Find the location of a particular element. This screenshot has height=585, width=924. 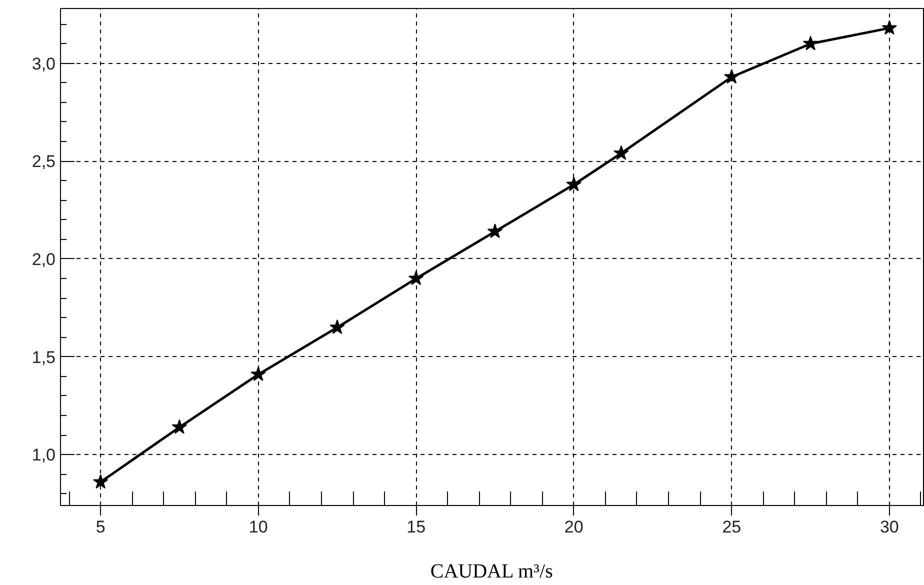

y-tick-label: 3,0 is located at coordinates (44, 64).